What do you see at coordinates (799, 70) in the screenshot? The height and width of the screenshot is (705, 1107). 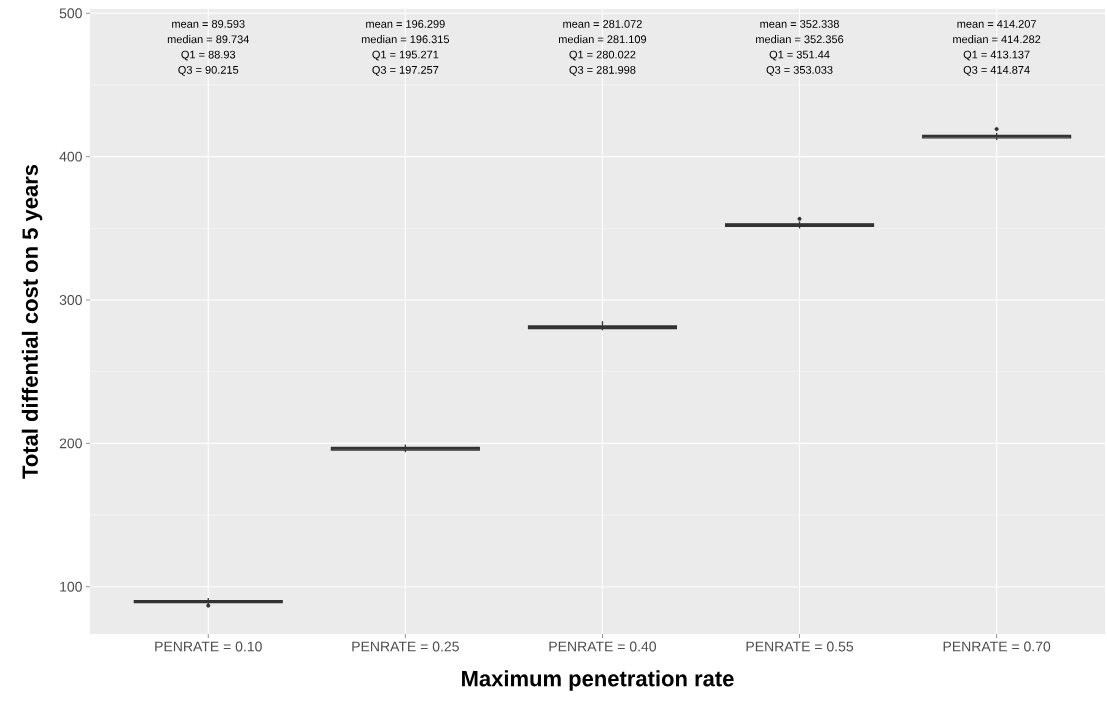 I see `annotation: Q3 = 353.033` at bounding box center [799, 70].